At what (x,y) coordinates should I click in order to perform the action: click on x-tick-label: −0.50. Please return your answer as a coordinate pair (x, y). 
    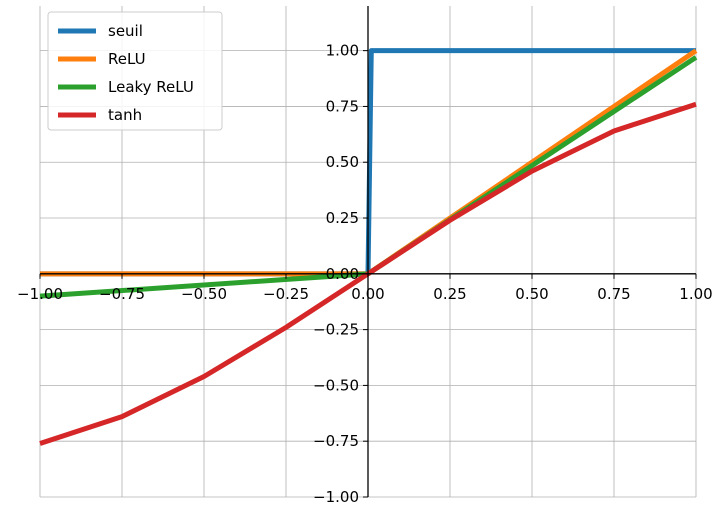
    Looking at the image, I should click on (204, 294).